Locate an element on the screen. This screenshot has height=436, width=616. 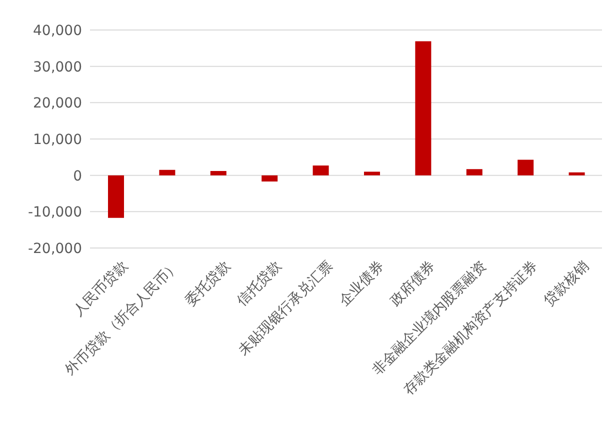
y-tick-label: -20,000 is located at coordinates (55, 248).